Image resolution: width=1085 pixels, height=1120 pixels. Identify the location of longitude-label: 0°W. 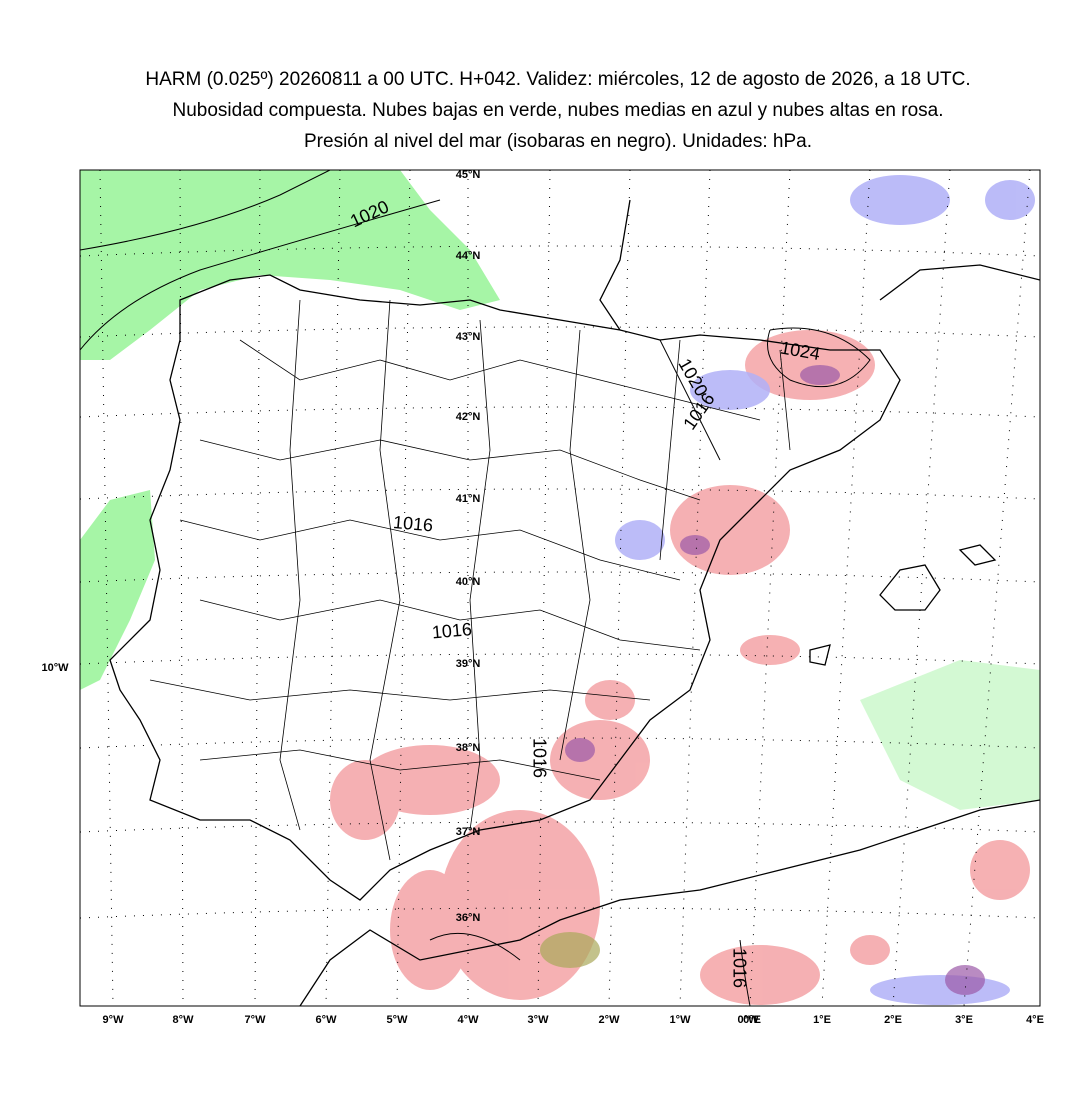
(749, 1020).